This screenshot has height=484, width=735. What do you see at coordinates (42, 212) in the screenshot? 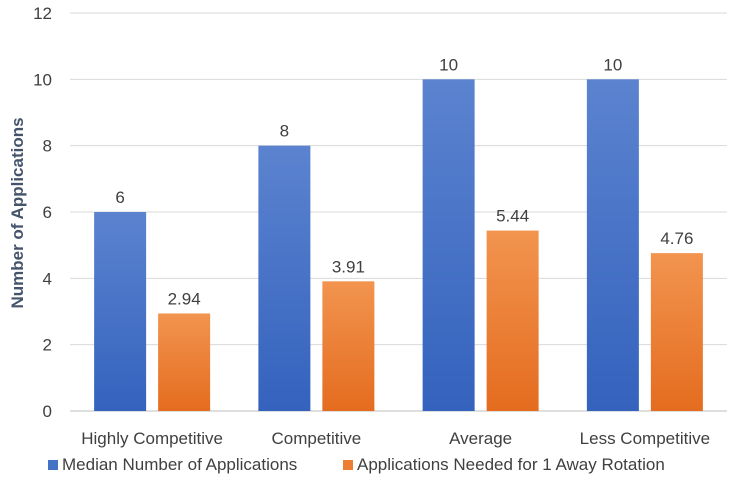
I see `y-axis-ticks: 0 2 4 6 8 10 12` at bounding box center [42, 212].